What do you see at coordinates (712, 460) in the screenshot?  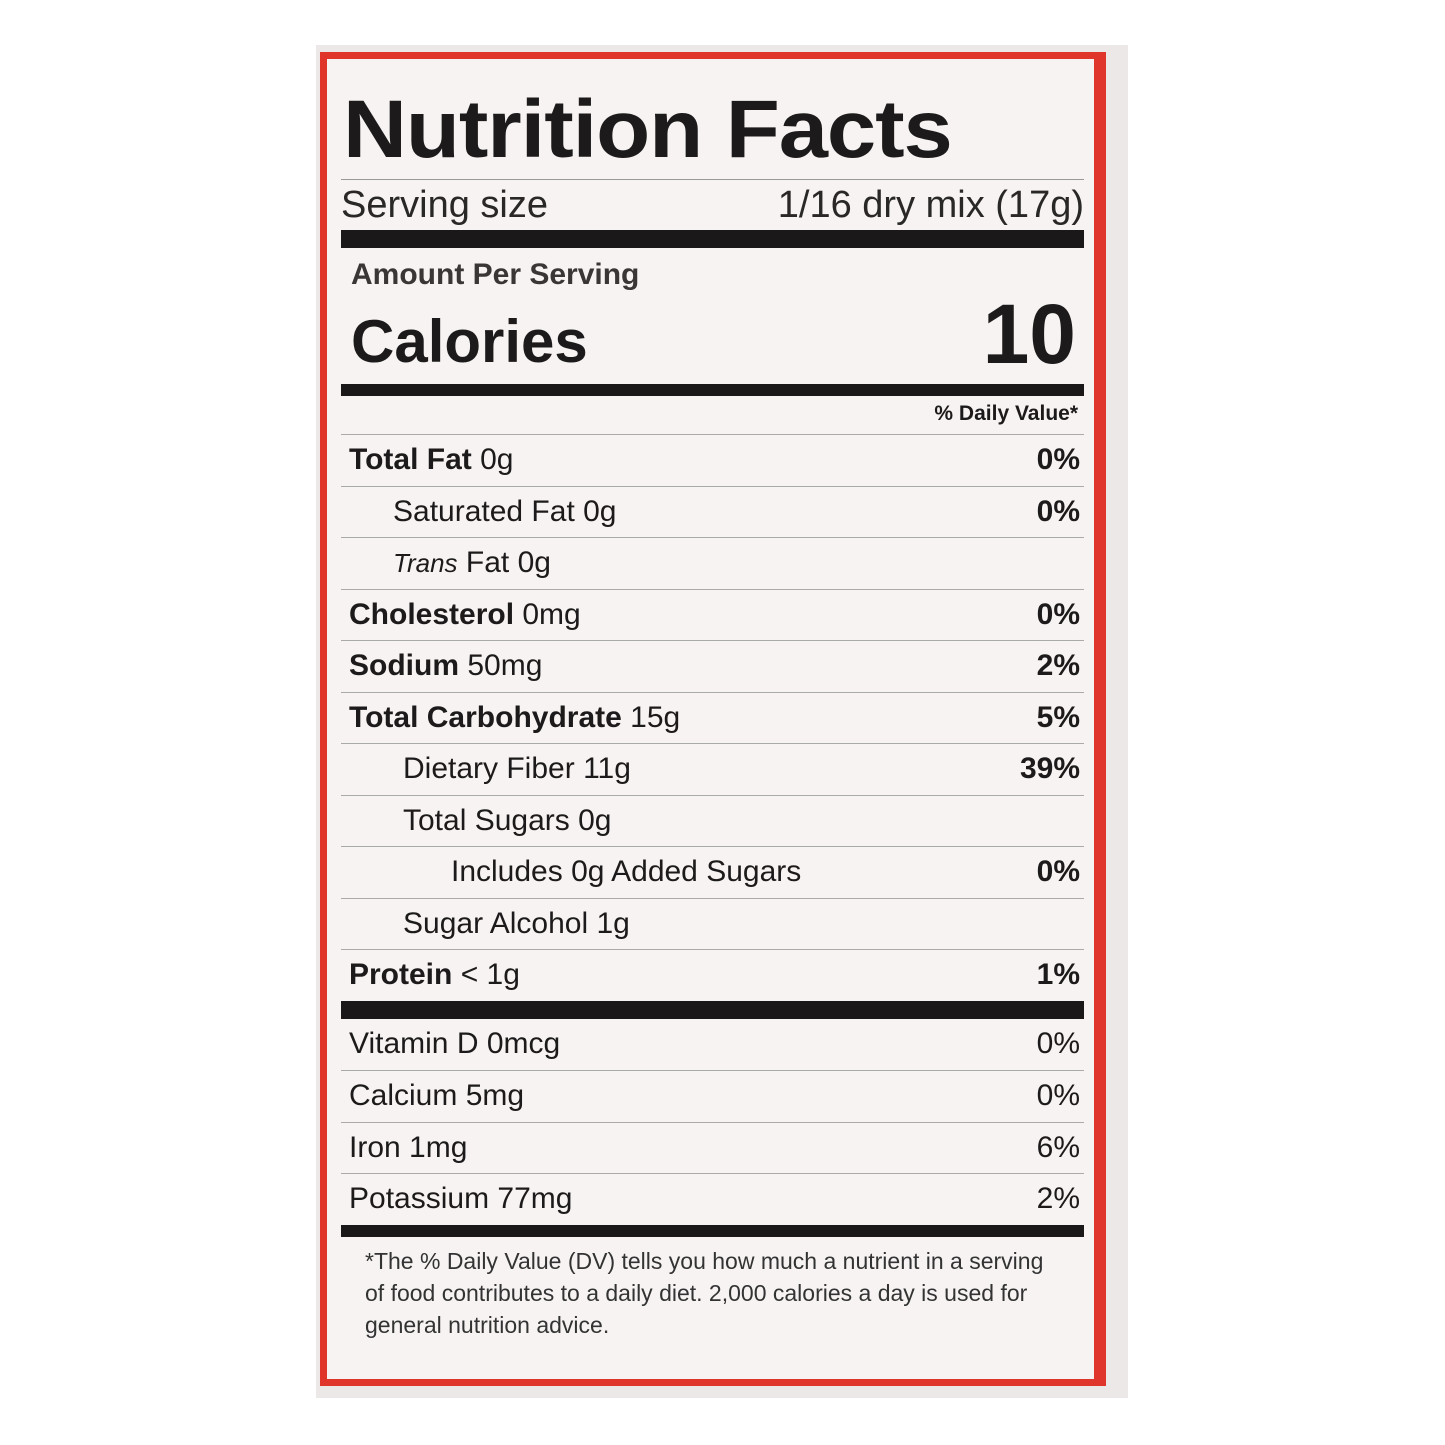 I see `nutrient-row-total-fat: Total Fat 0g 0%` at bounding box center [712, 460].